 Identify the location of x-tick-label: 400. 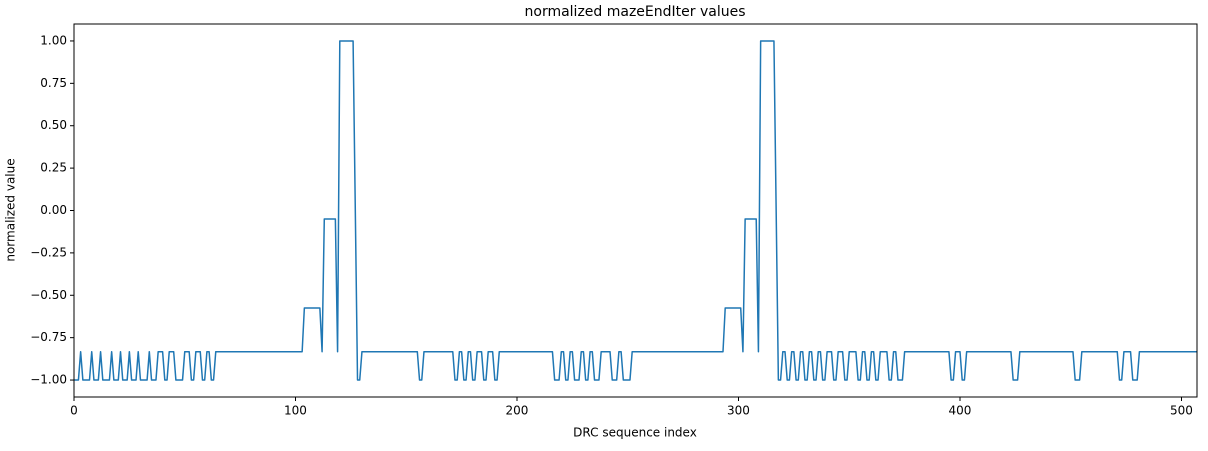
(960, 411).